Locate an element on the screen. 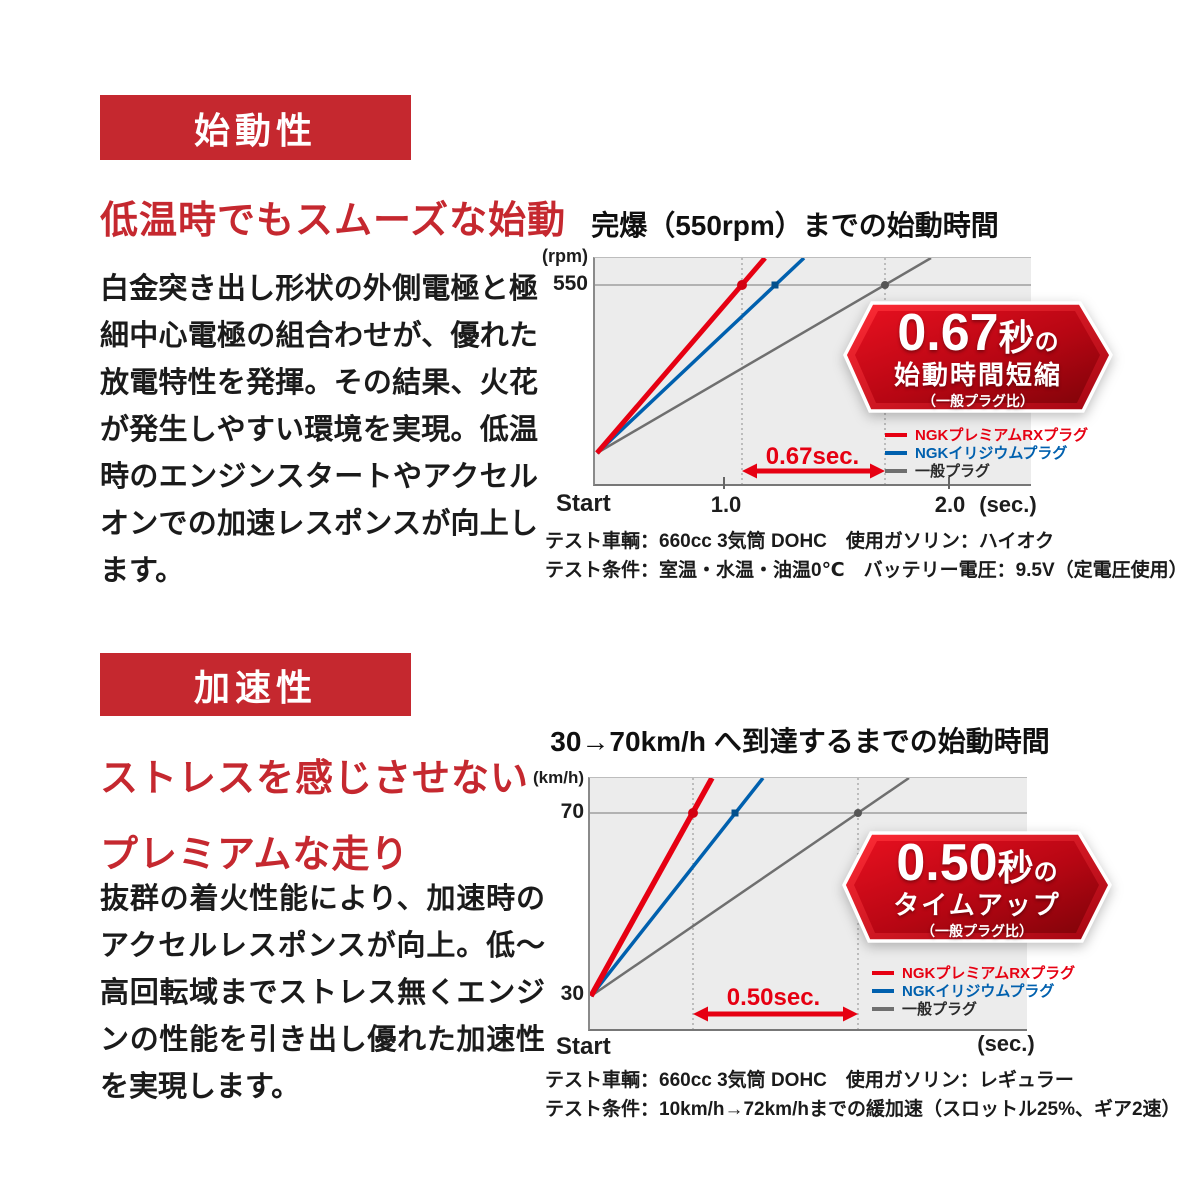 The width and height of the screenshot is (1200, 1200). chart2-x-start-label: Start is located at coordinates (583, 1046).